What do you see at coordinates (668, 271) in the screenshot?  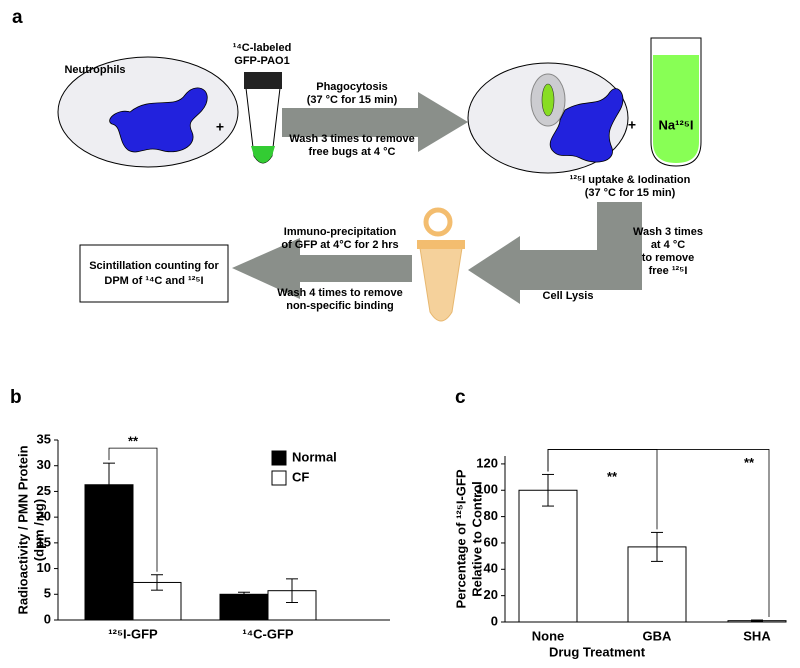 I see `step-label: free ¹²⁵I` at bounding box center [668, 271].